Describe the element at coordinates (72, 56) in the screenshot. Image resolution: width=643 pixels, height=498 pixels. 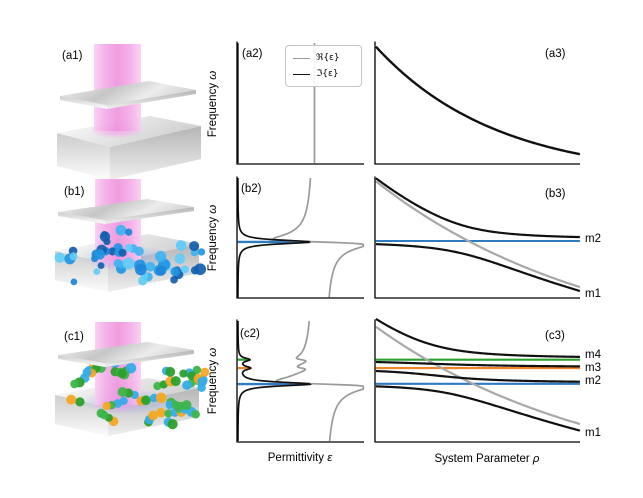
I see `panel-label-a1: (a1)` at that location.